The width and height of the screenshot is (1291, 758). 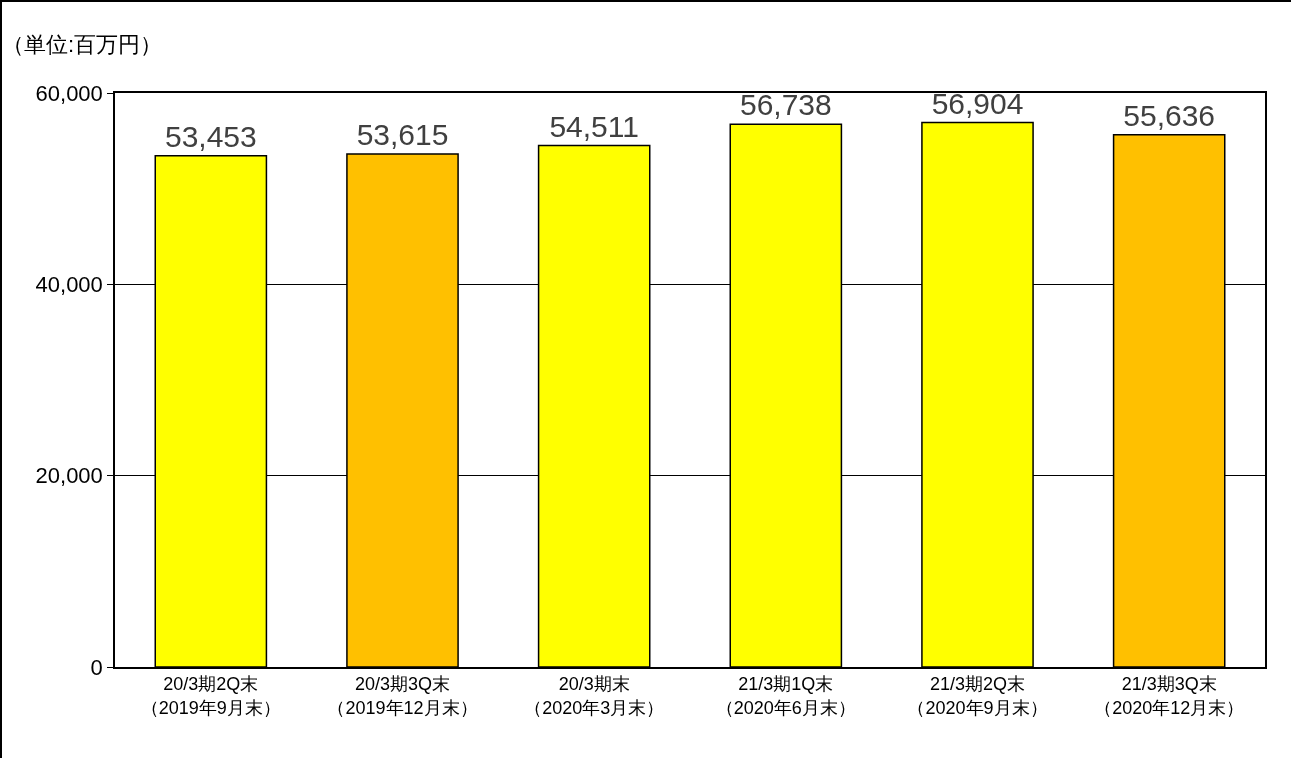 What do you see at coordinates (402, 135) in the screenshot?
I see `data-label: 53,615` at bounding box center [402, 135].